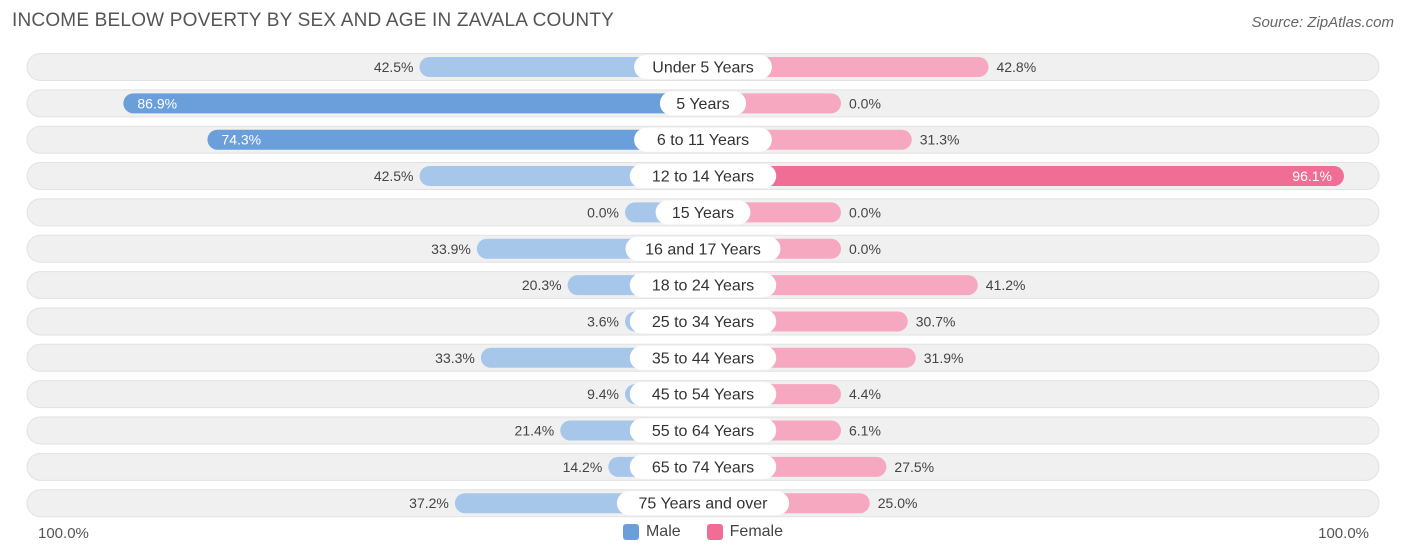  I want to click on category-label: 16 and 17 Years, so click(703, 249).